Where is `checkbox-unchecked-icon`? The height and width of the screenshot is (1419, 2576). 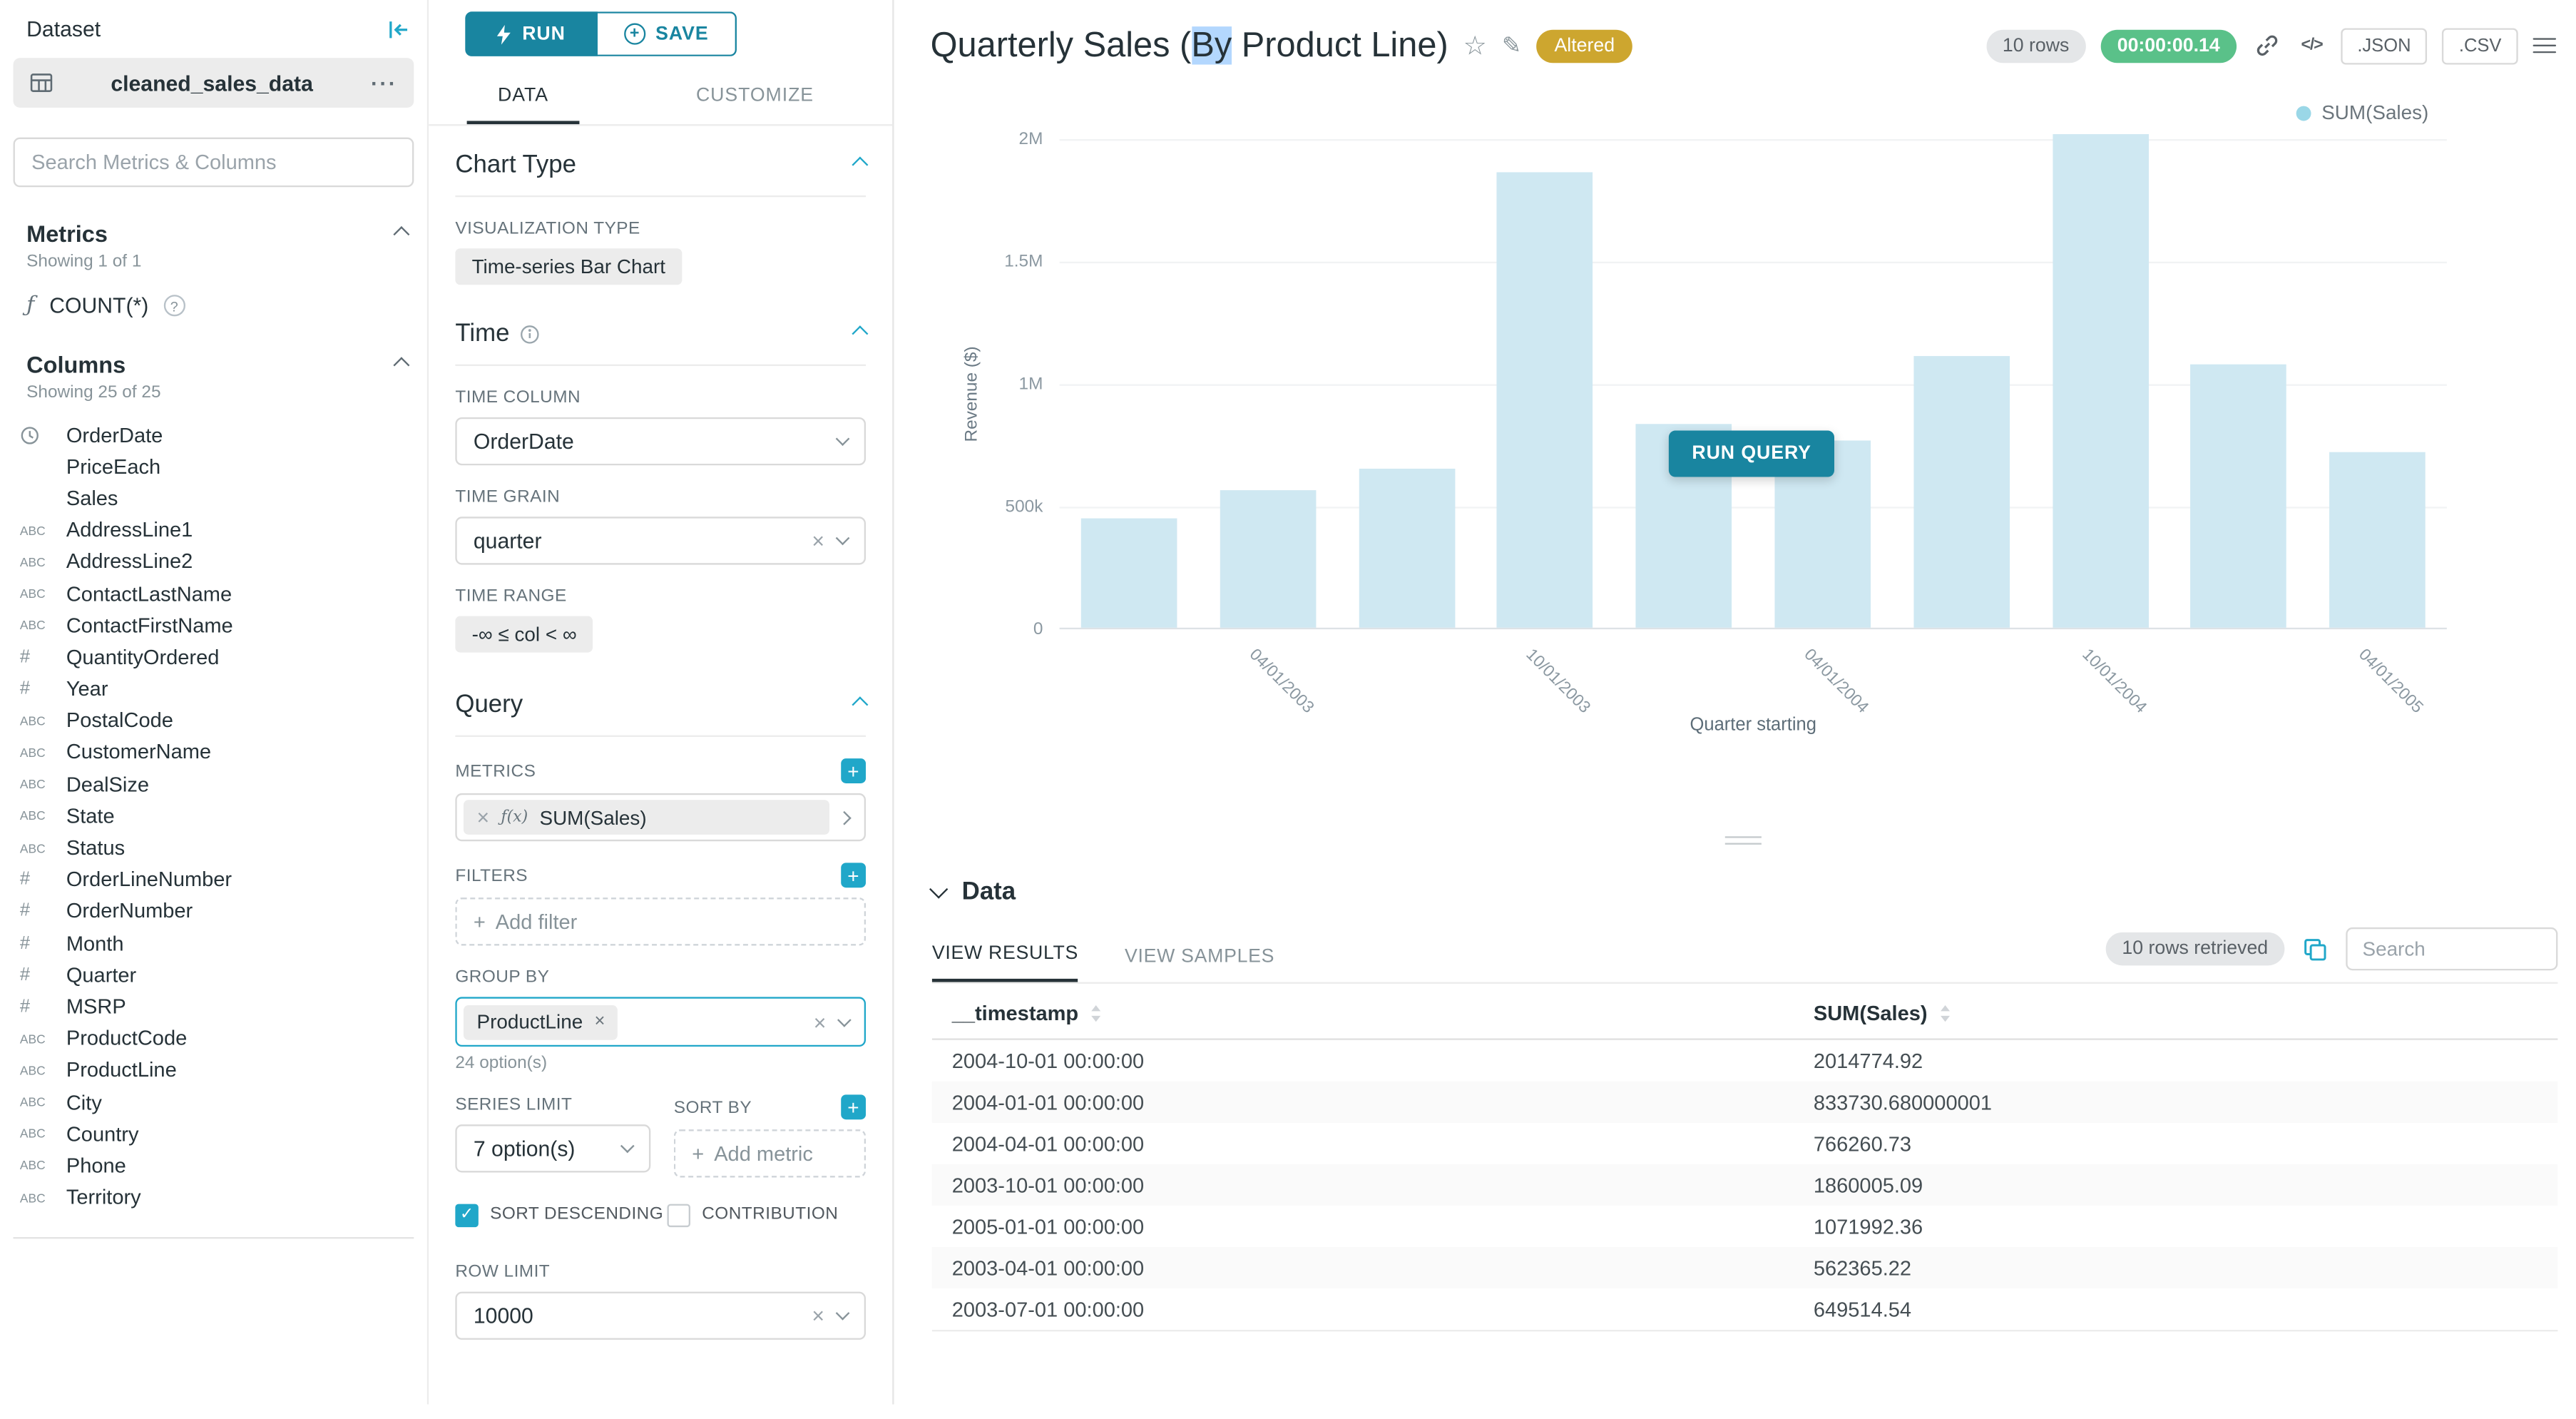
checkbox-unchecked-icon is located at coordinates (678, 1216).